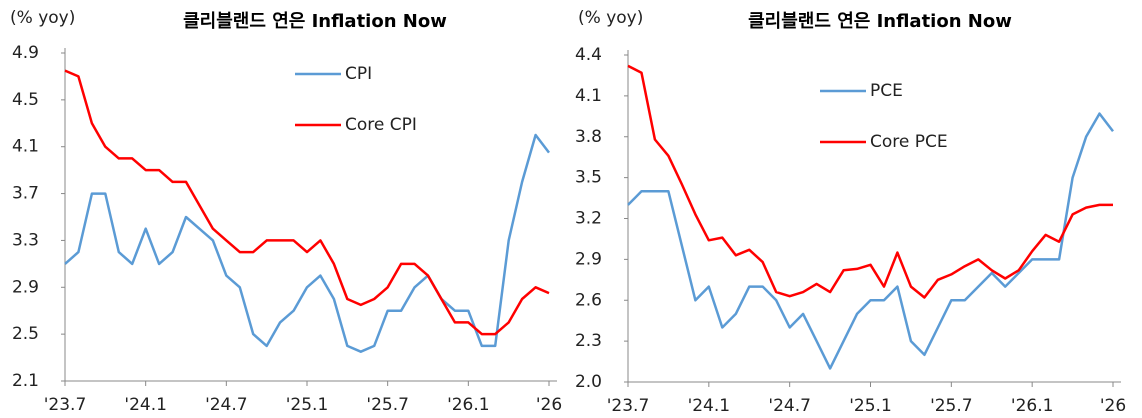 The image size is (1142, 418). What do you see at coordinates (25, 381) in the screenshot?
I see `y-tick-label: 2.1` at bounding box center [25, 381].